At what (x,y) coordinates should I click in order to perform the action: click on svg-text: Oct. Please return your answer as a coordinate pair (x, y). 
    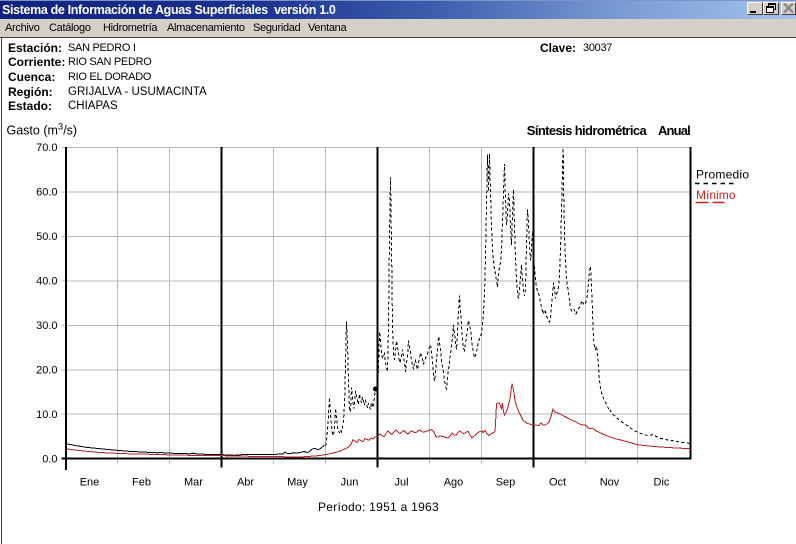
    Looking at the image, I should click on (557, 483).